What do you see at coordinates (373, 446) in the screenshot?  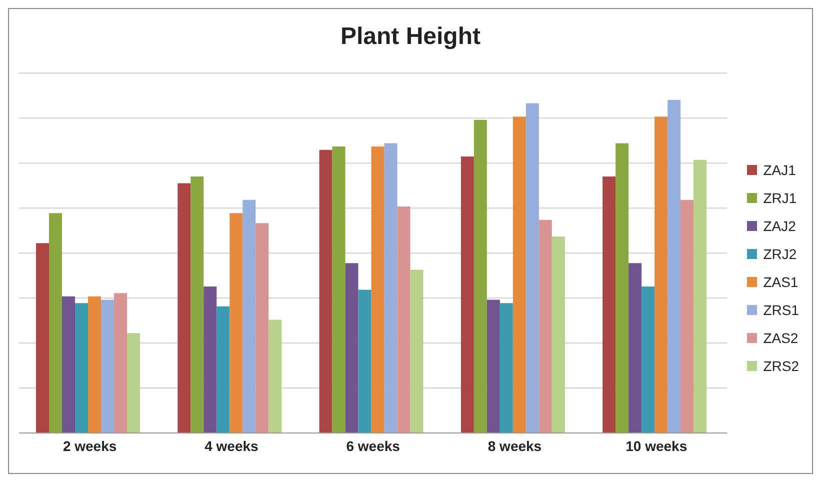 I see `x-tick-label: 6 weeks` at bounding box center [373, 446].